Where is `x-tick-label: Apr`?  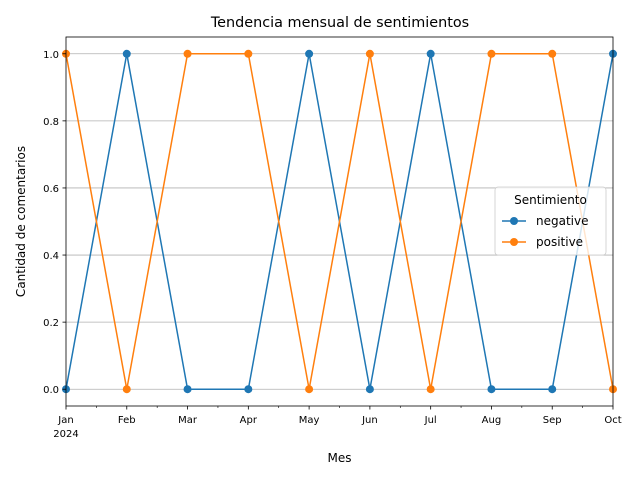 x-tick-label: Apr is located at coordinates (249, 420).